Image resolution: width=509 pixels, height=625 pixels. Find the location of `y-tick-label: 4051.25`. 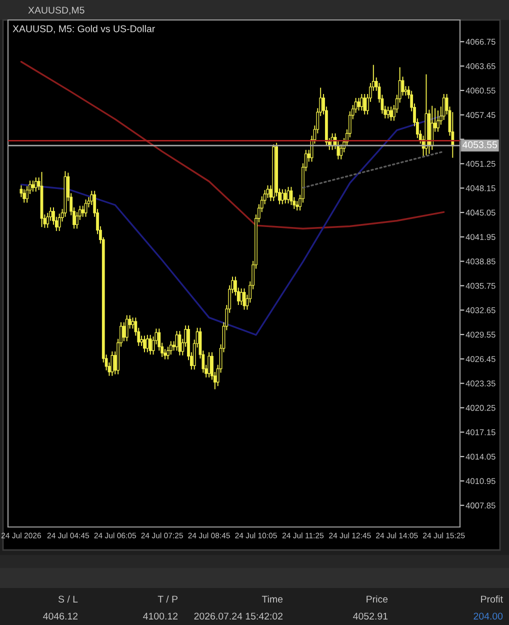

y-tick-label: 4051.25 is located at coordinates (481, 163).